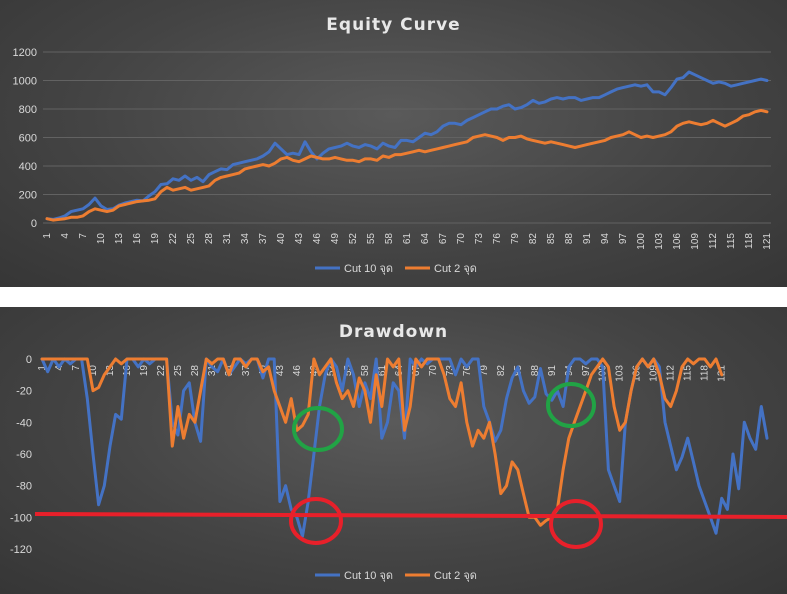  What do you see at coordinates (28, 196) in the screenshot?
I see `y-tick-label: 200` at bounding box center [28, 196].